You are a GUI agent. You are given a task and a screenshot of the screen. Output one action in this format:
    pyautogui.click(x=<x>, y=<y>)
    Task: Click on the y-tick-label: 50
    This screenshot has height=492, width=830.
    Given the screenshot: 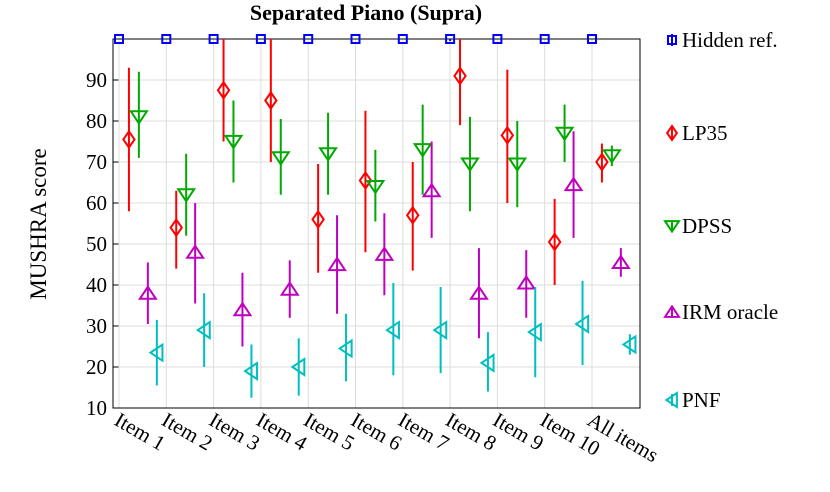 What is the action you would take?
    pyautogui.click(x=96, y=244)
    